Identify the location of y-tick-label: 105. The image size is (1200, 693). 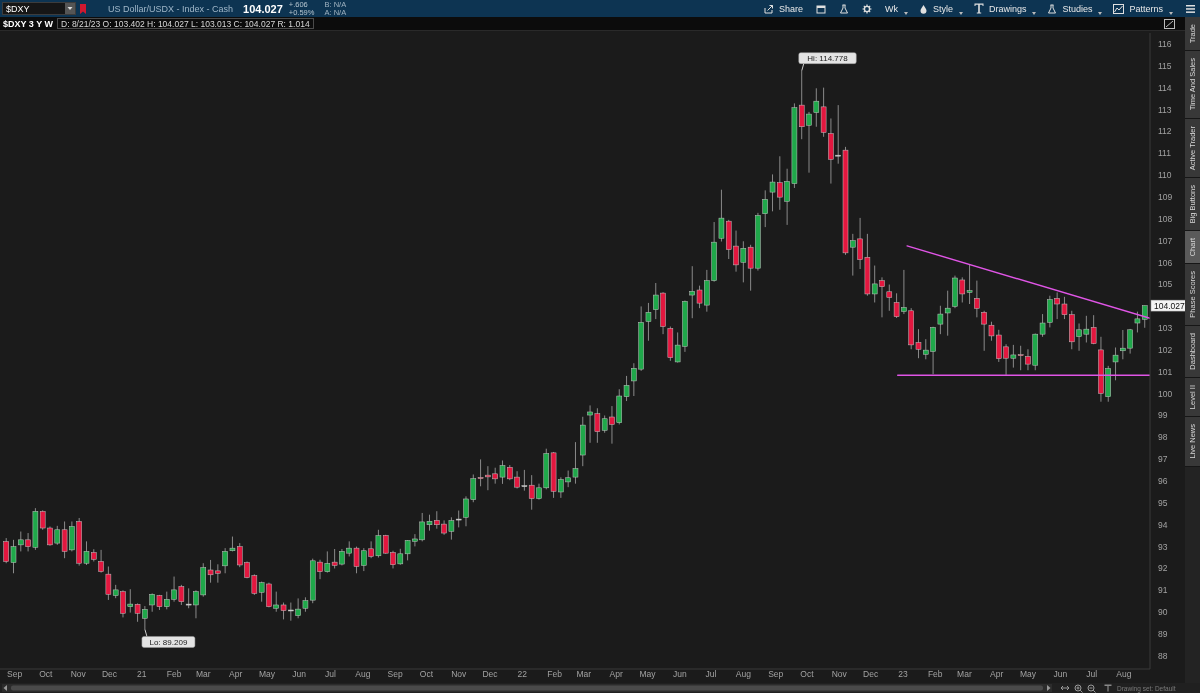
(1165, 284).